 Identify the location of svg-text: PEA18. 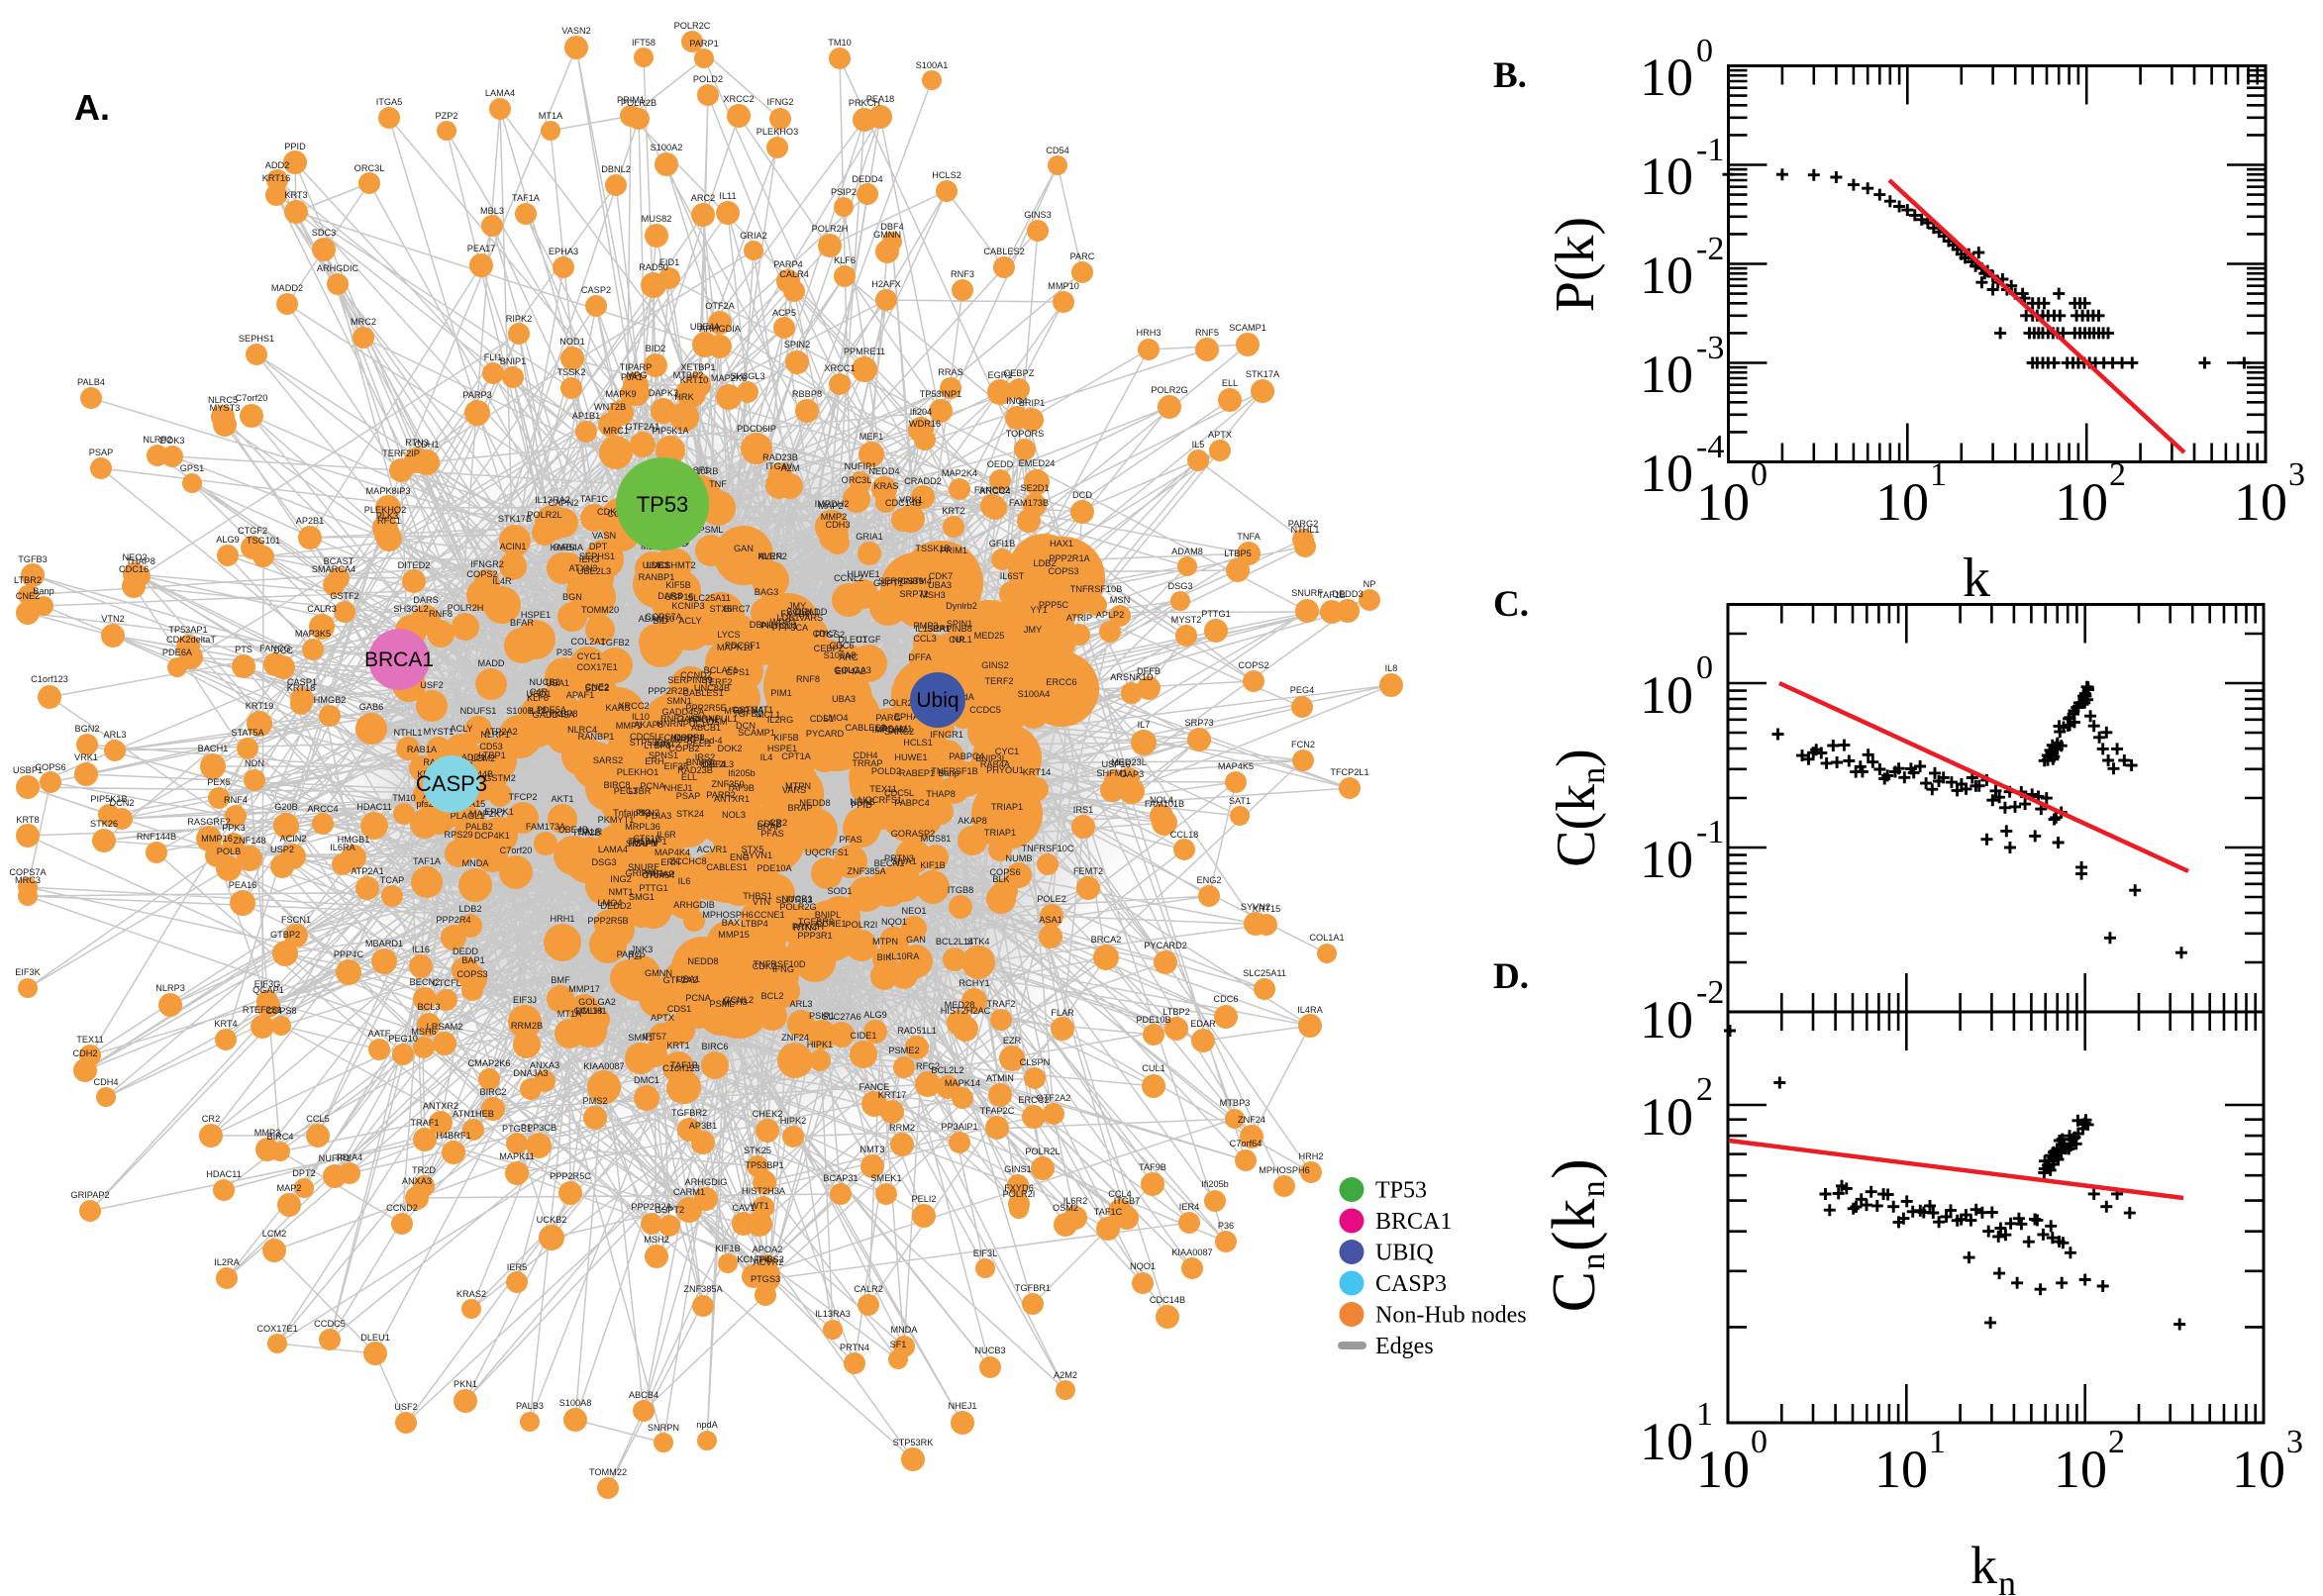
(881, 99).